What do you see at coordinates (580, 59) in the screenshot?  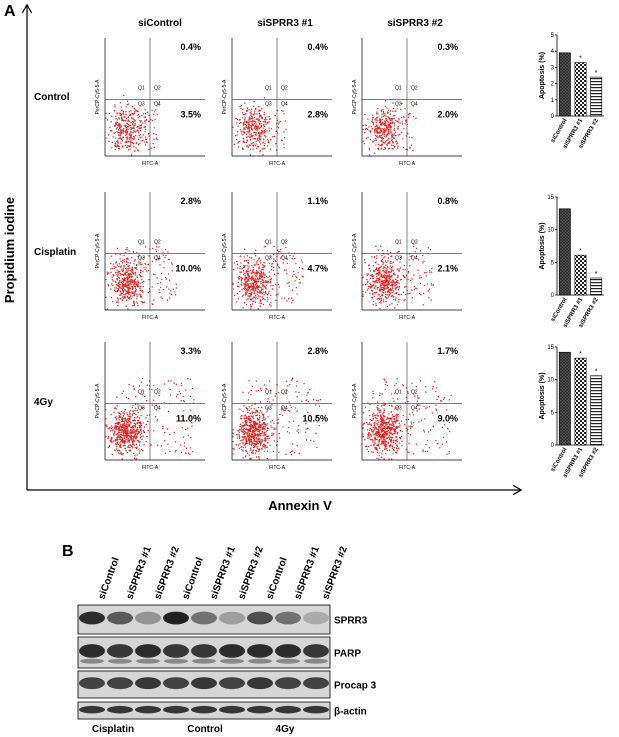 I see `significance: *` at bounding box center [580, 59].